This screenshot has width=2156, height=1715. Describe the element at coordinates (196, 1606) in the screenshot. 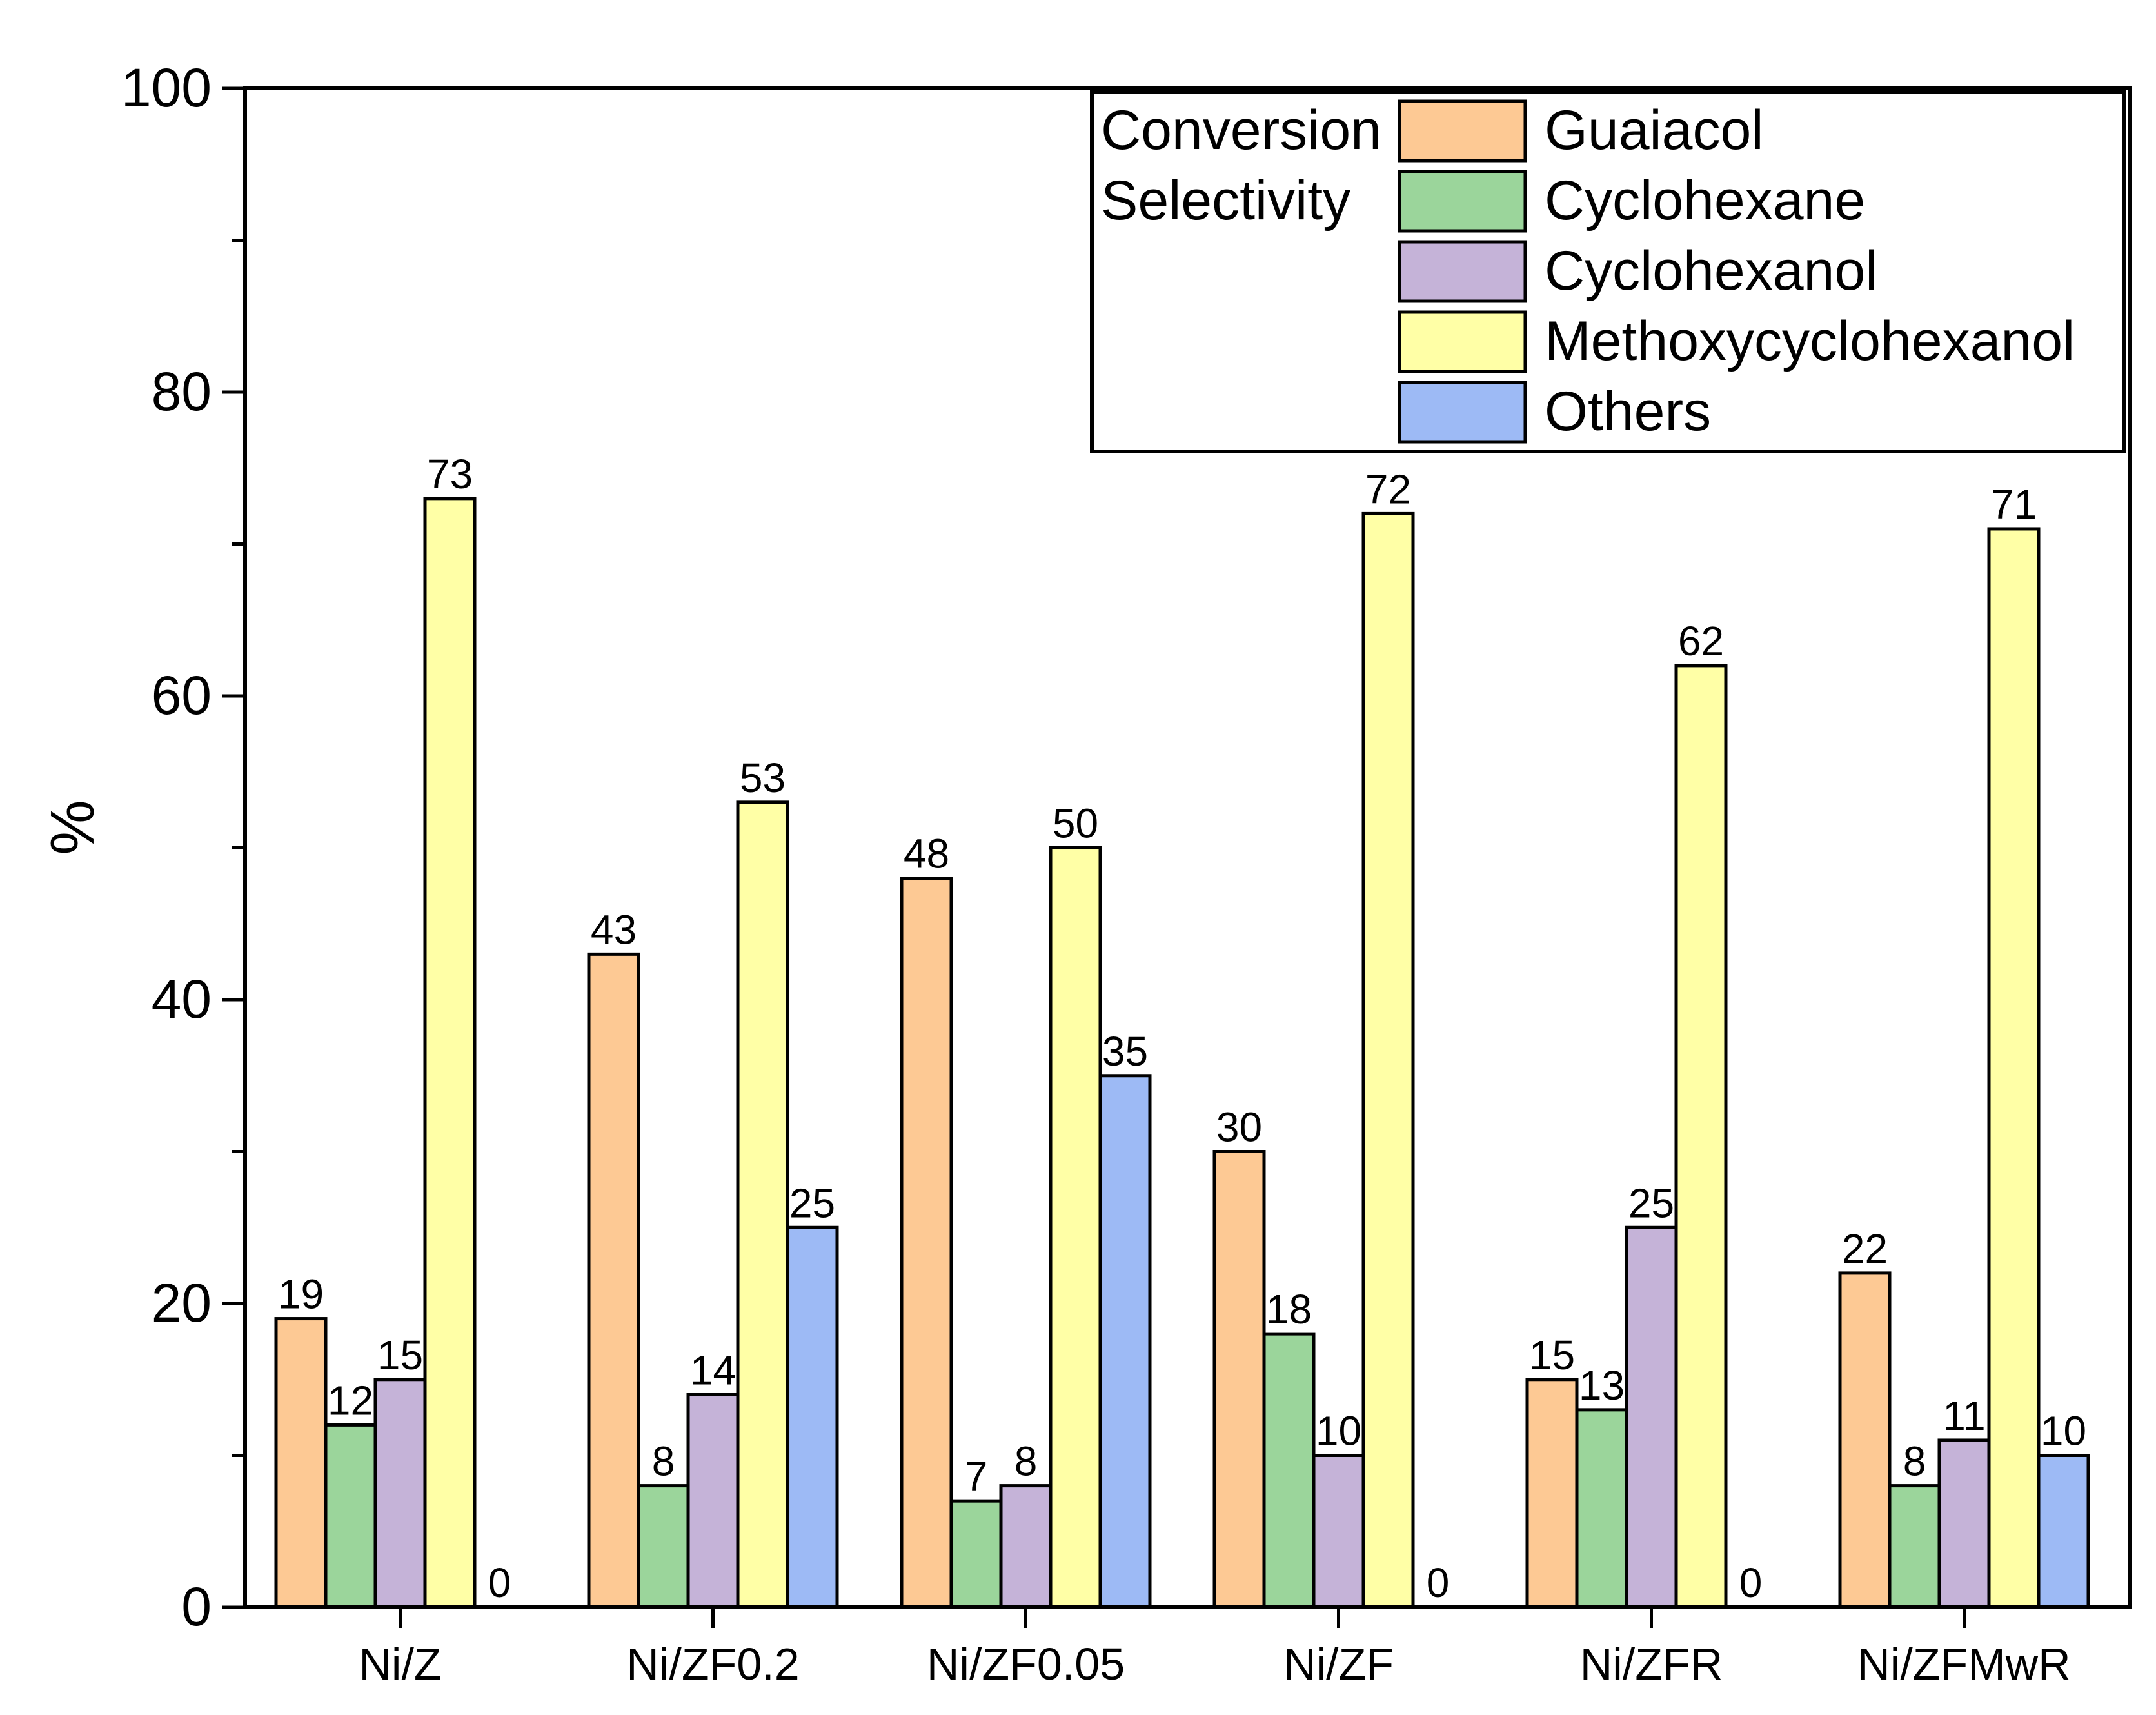

I see `y-tick-label-0: 0` at that location.